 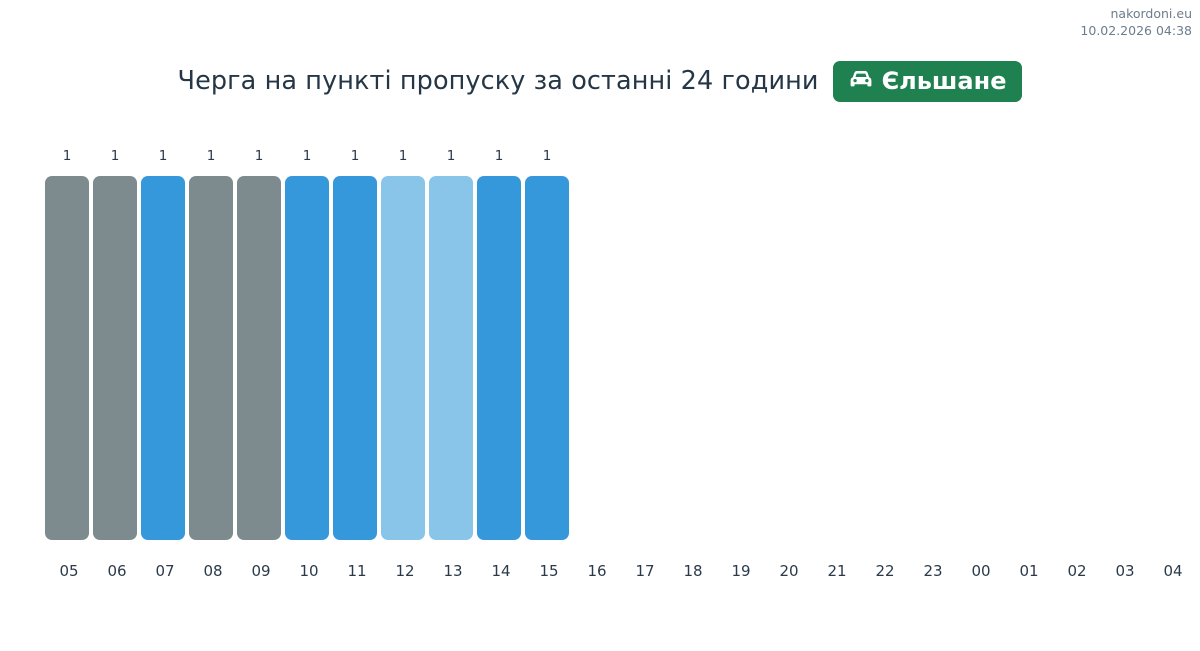 I want to click on x-axis-tick: 19, so click(x=741, y=571).